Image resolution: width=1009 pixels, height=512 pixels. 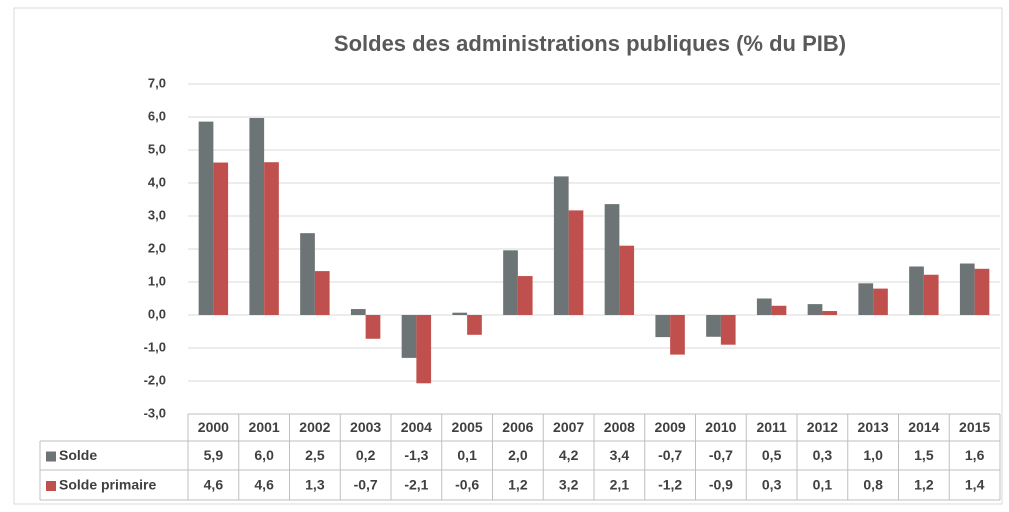 I want to click on data-label: 1,6, so click(x=975, y=455).